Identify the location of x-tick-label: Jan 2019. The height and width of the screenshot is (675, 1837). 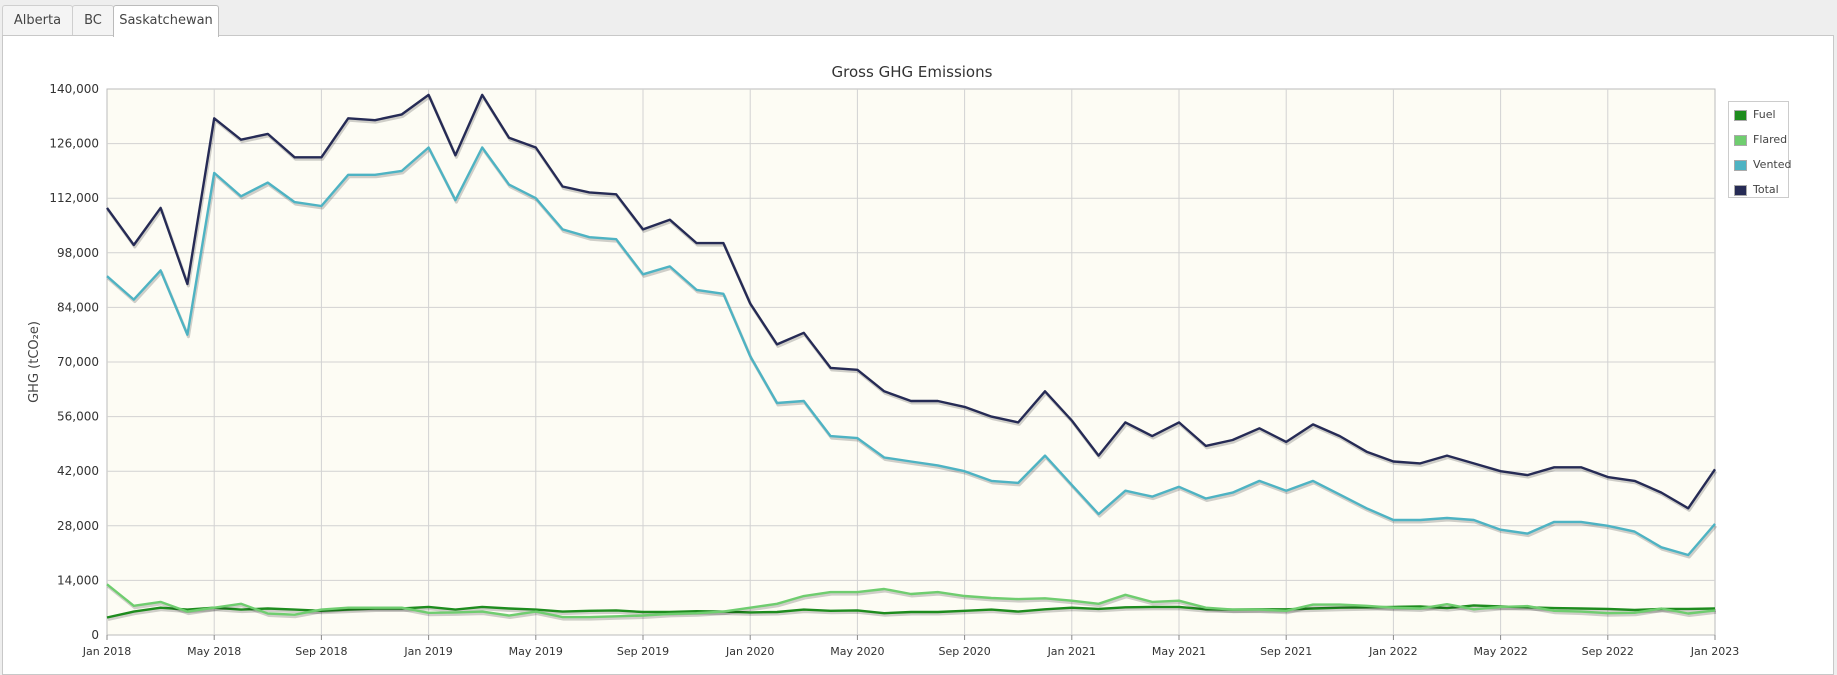
(427, 651).